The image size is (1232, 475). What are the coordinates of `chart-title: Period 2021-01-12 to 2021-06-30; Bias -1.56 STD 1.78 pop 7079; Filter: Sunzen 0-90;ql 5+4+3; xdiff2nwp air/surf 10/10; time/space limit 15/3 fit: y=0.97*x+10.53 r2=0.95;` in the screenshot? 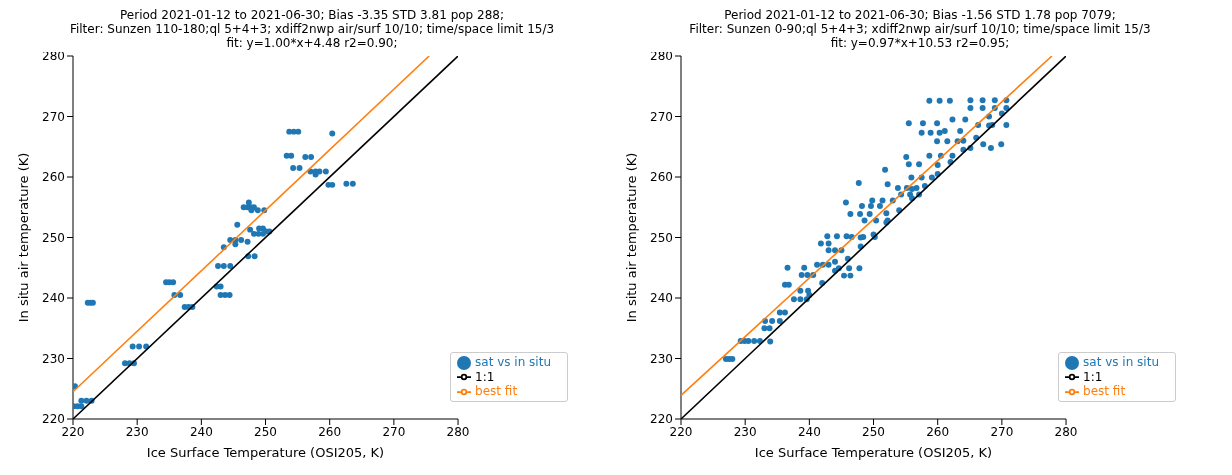 It's located at (920, 29).